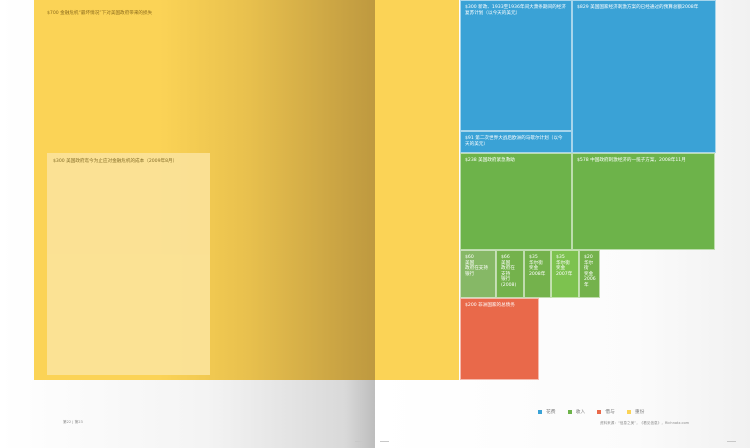  I want to click on treemap-label-s4: $35 华尔街 奖金 2007年, so click(564, 266).